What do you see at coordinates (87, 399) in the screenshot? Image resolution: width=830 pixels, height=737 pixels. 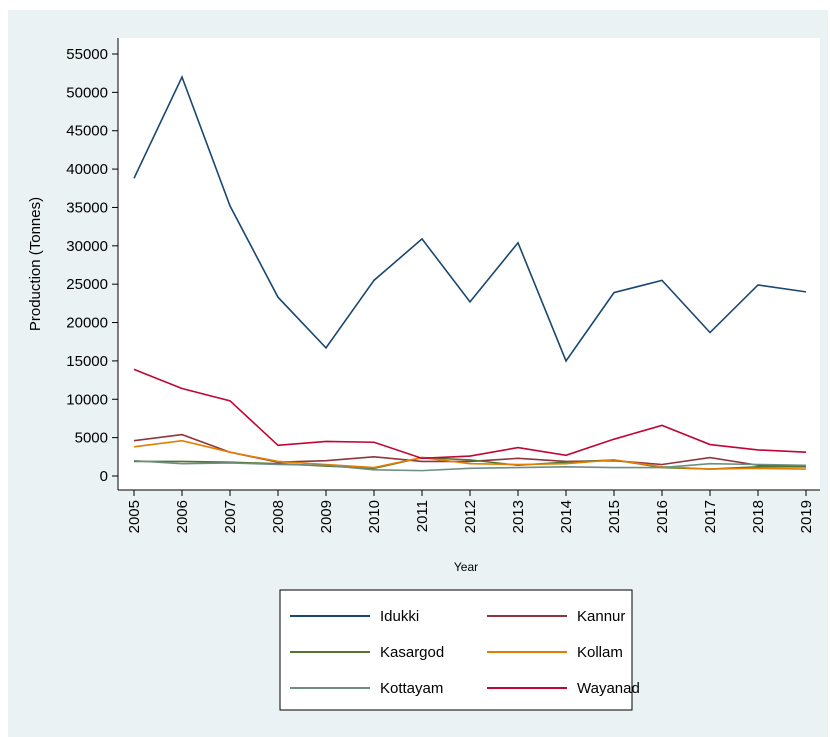 I see `y-tick-label: 10000` at bounding box center [87, 399].